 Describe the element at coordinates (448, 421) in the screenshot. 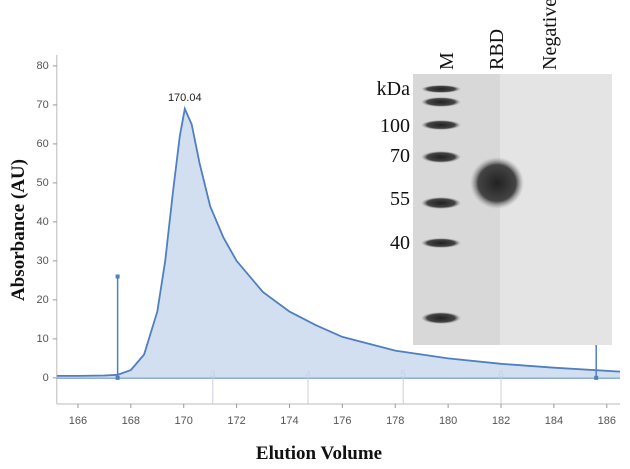

I see `x-tick-label: 180` at that location.